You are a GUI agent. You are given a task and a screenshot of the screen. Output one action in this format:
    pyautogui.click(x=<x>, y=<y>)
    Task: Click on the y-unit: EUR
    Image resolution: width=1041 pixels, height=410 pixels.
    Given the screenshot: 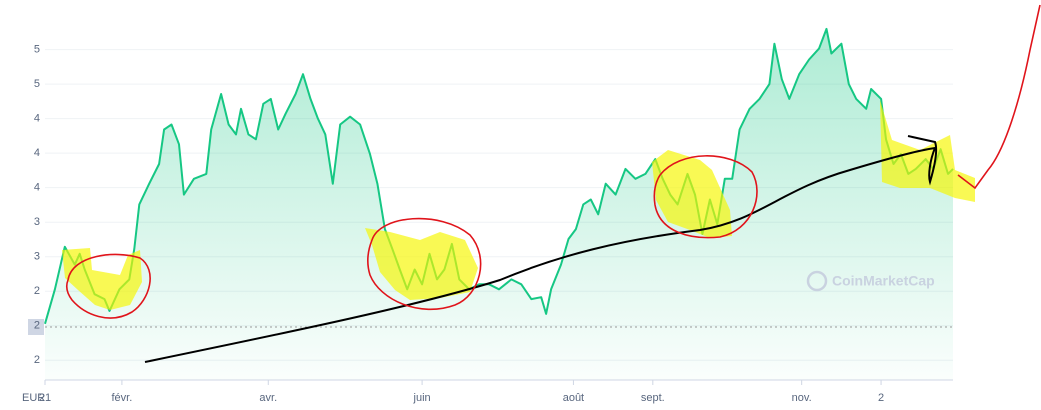 What is the action you would take?
    pyautogui.click(x=33, y=398)
    